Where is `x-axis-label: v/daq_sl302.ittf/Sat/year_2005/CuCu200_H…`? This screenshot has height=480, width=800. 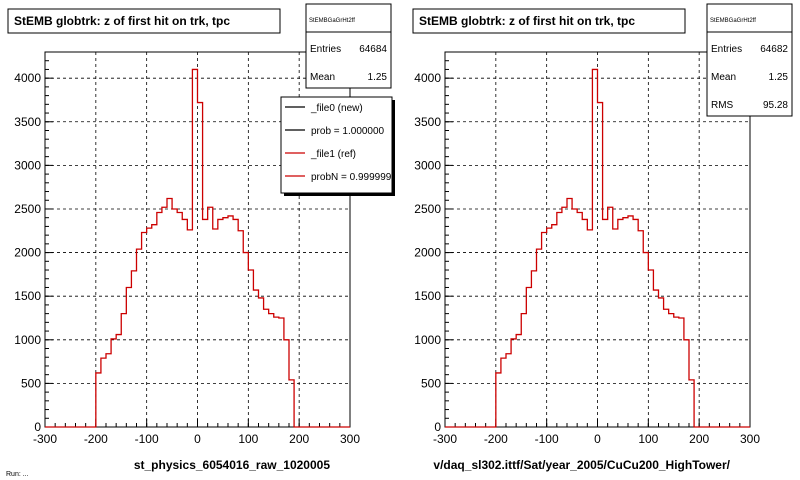 x-axis-label: v/daq_sl302.ittf/Sat/year_2005/CuCu200_H… is located at coordinates (581, 465).